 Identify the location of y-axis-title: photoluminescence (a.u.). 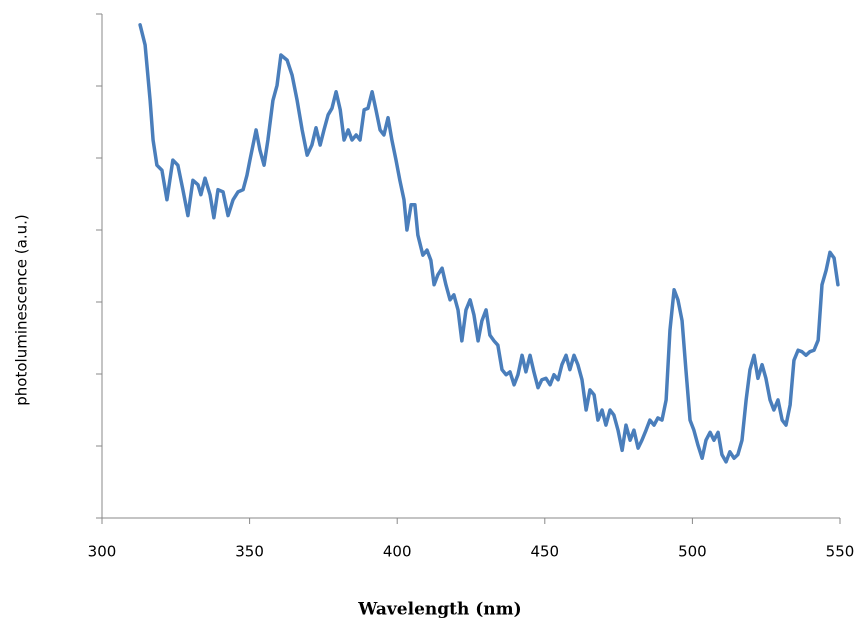
(22, 309).